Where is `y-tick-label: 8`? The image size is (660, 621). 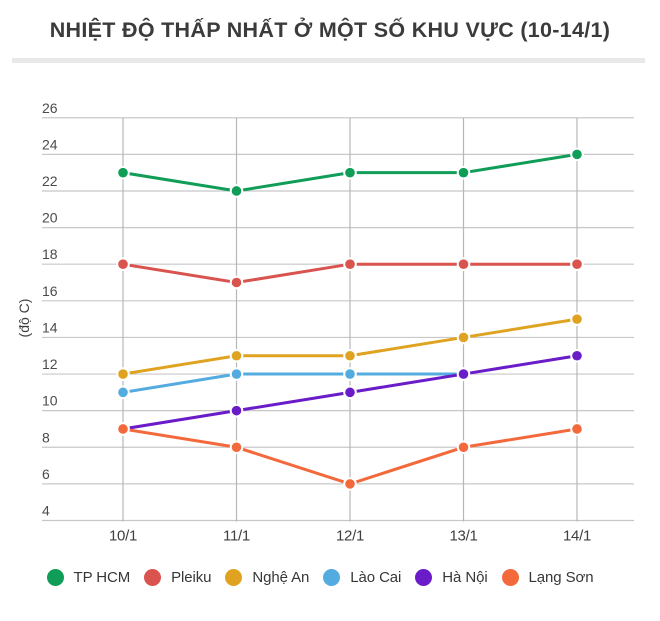 y-tick-label: 8 is located at coordinates (46, 437).